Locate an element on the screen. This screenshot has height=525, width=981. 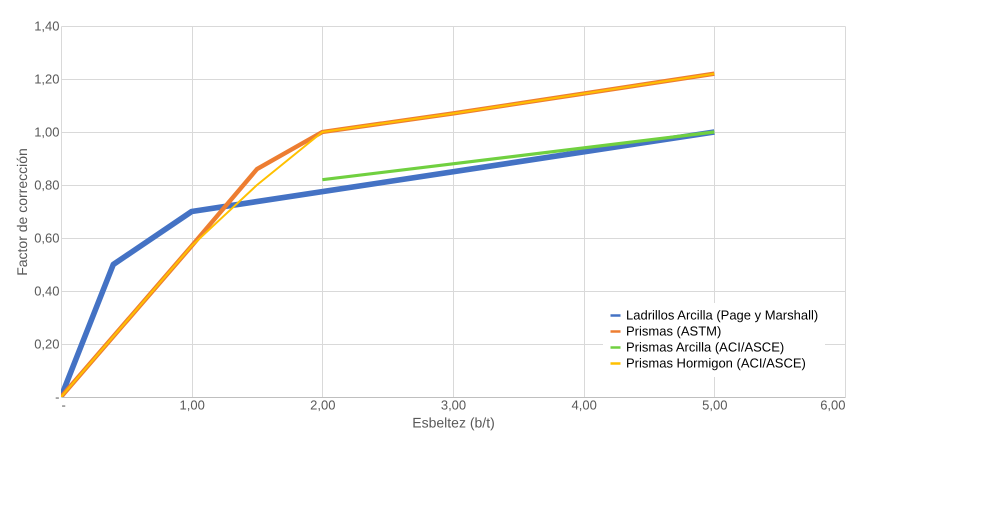
y-axis-title: Factor de corrección is located at coordinates (22, 212).